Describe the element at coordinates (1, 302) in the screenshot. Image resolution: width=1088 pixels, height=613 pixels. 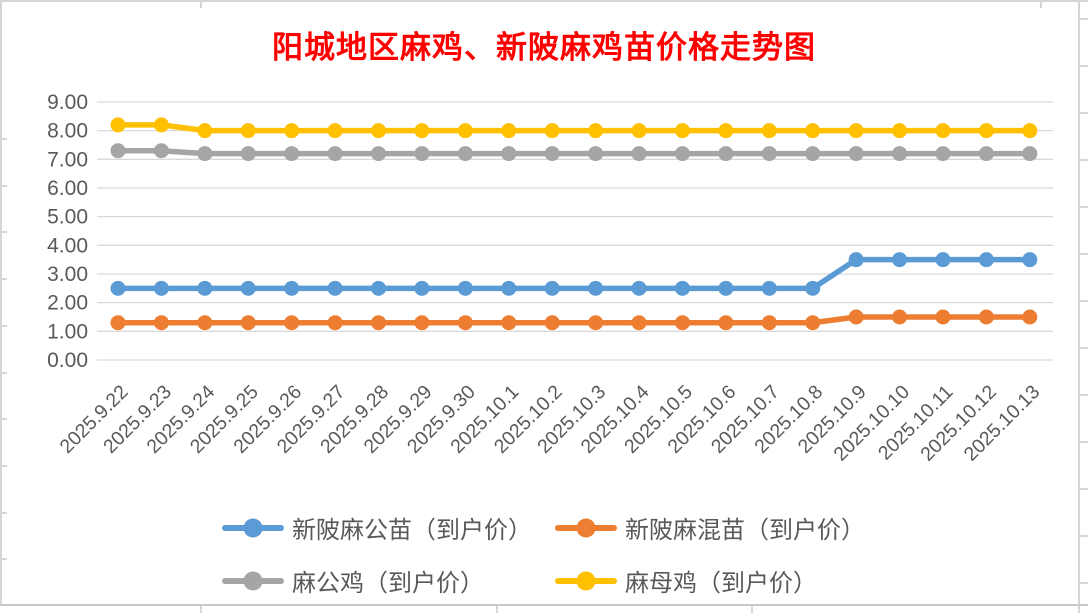
I see `excel-gridline-left` at that location.